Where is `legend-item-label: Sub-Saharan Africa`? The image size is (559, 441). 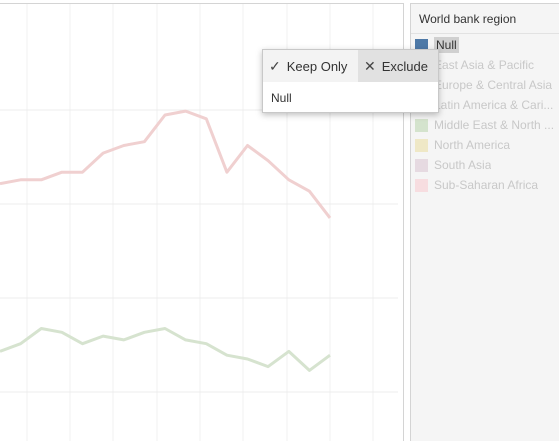 legend-item-label: Sub-Saharan Africa is located at coordinates (486, 185).